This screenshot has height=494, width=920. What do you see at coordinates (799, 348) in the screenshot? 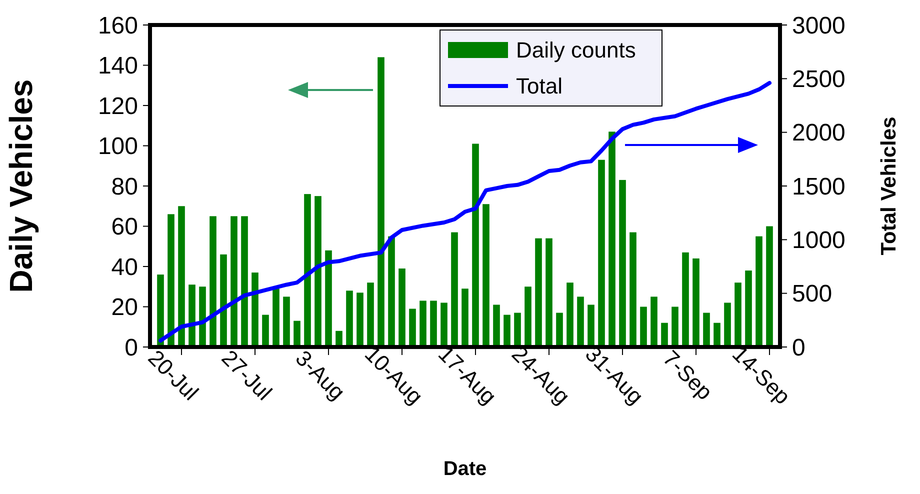
I see `y2-tick-label: 0` at bounding box center [799, 348].